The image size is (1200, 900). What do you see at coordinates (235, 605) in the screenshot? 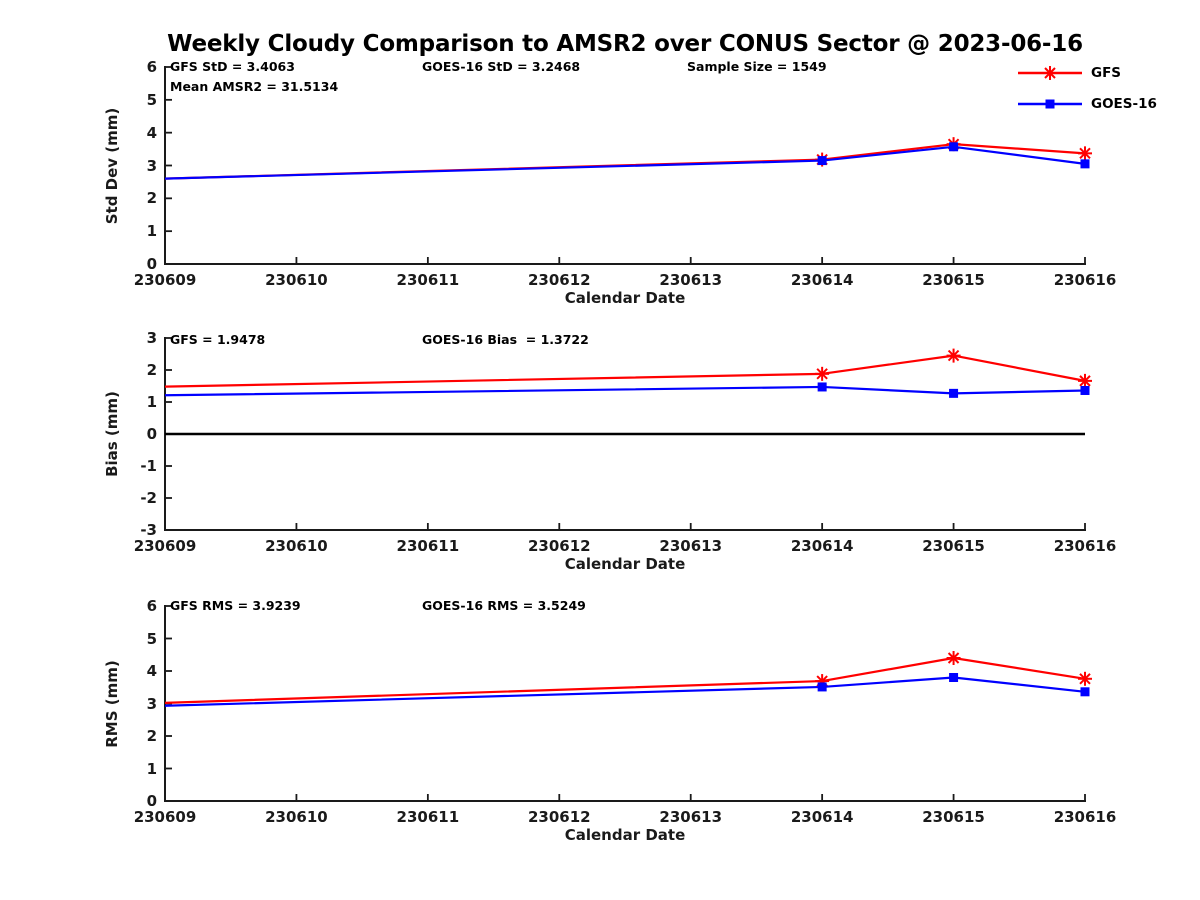
I see `annotation-rms-0: GFS RMS = 3.9239` at bounding box center [235, 605].